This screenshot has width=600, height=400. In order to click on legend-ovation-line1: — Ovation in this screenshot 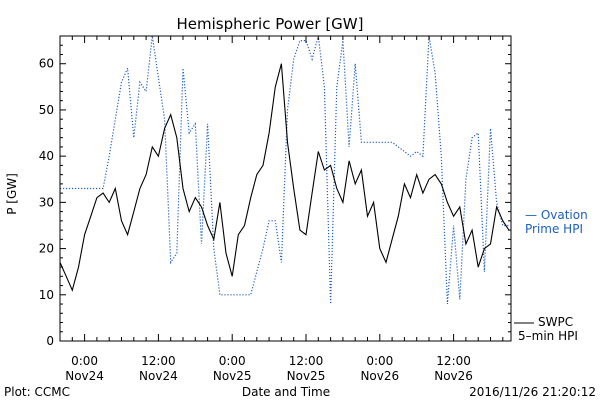, I will do `click(556, 215)`.